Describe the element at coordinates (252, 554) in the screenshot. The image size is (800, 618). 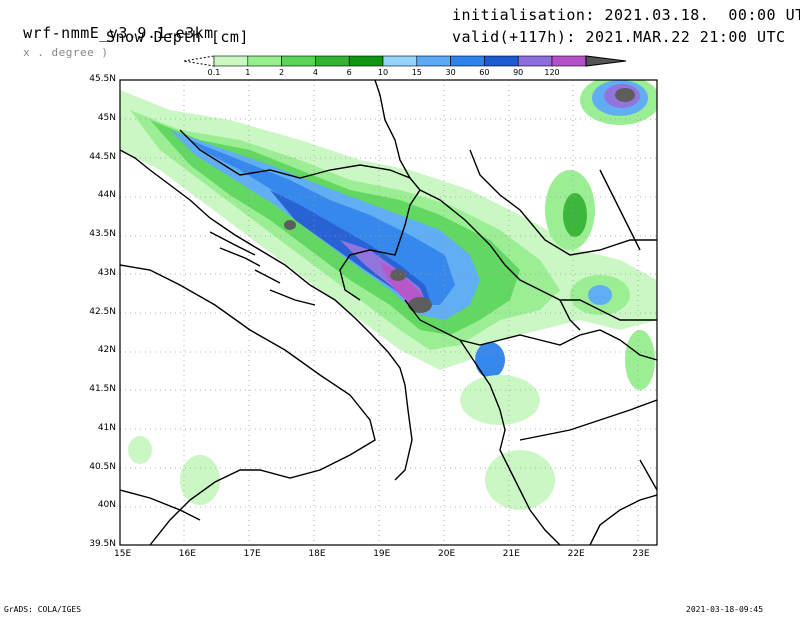
I see `longitude-label: 17E` at that location.